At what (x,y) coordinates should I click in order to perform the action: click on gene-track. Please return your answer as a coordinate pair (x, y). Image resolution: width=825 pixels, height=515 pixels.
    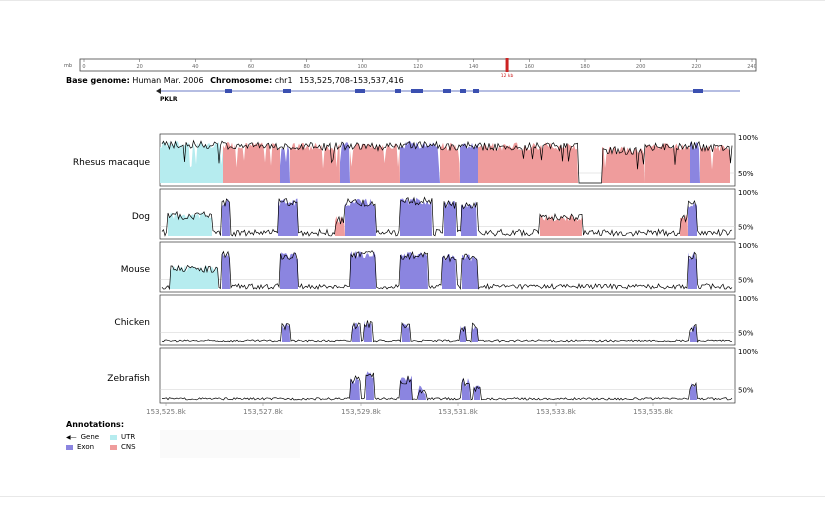
    Looking at the image, I should click on (448, 91).